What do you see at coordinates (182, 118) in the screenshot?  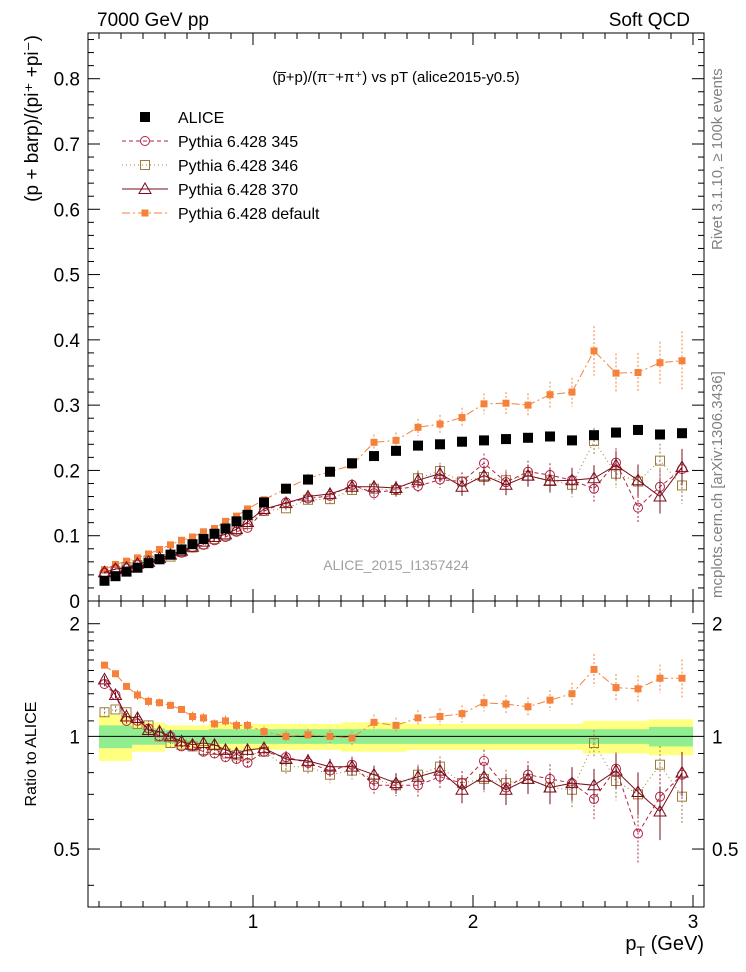 I see `legend-entry-alice: ALICE` at bounding box center [182, 118].